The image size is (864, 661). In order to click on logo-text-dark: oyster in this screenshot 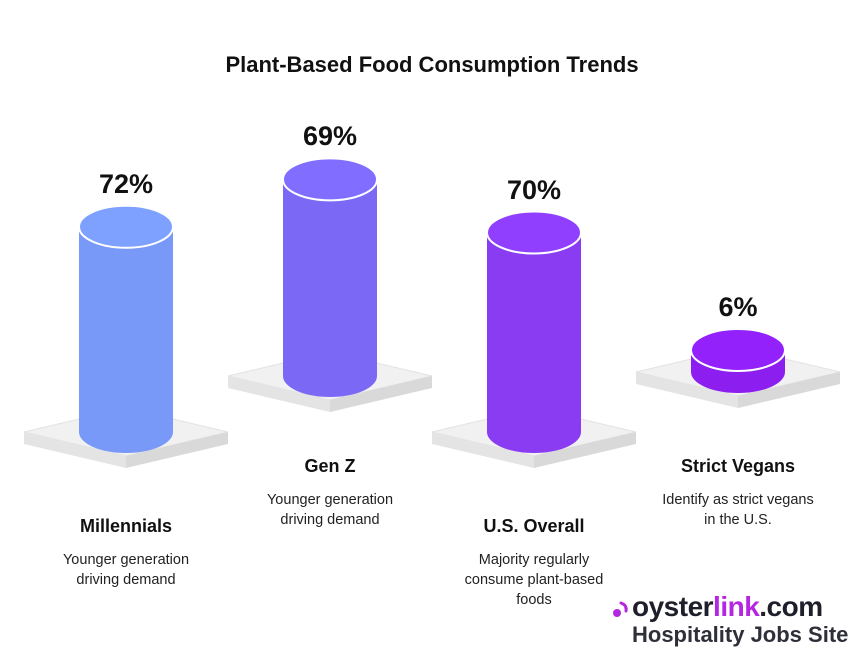, I will do `click(673, 606)`.